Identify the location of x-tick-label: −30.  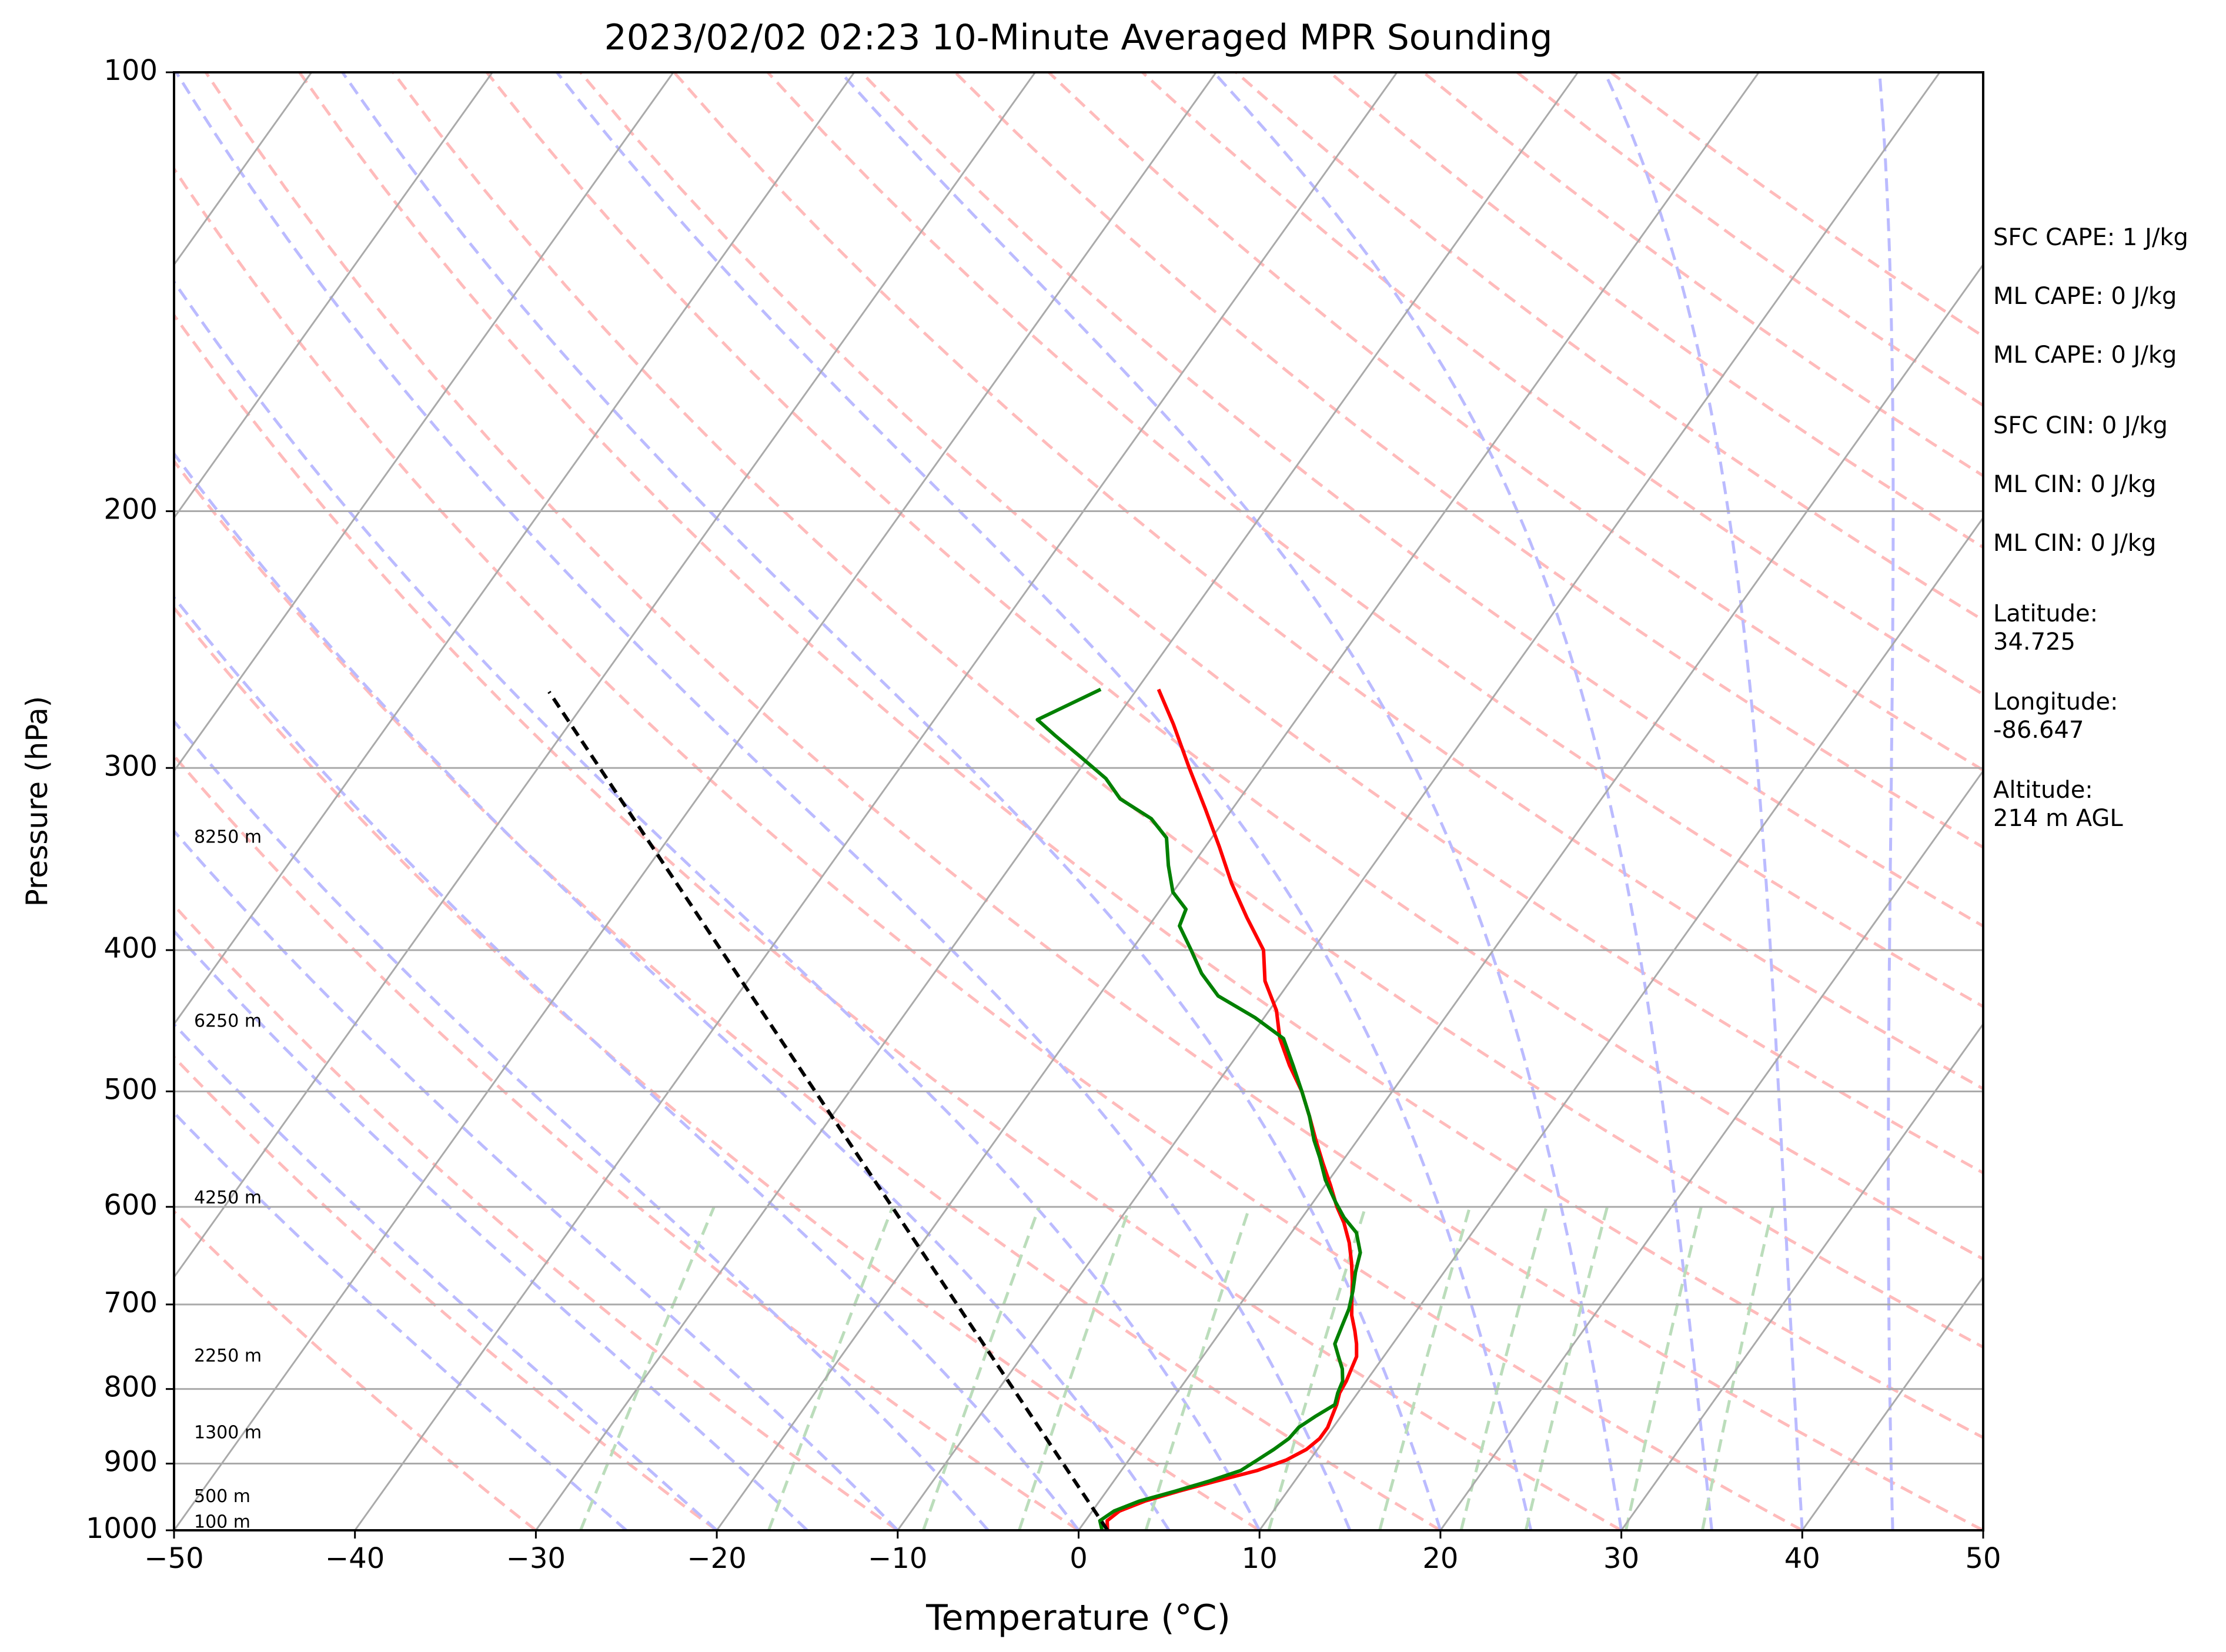
(536, 1559).